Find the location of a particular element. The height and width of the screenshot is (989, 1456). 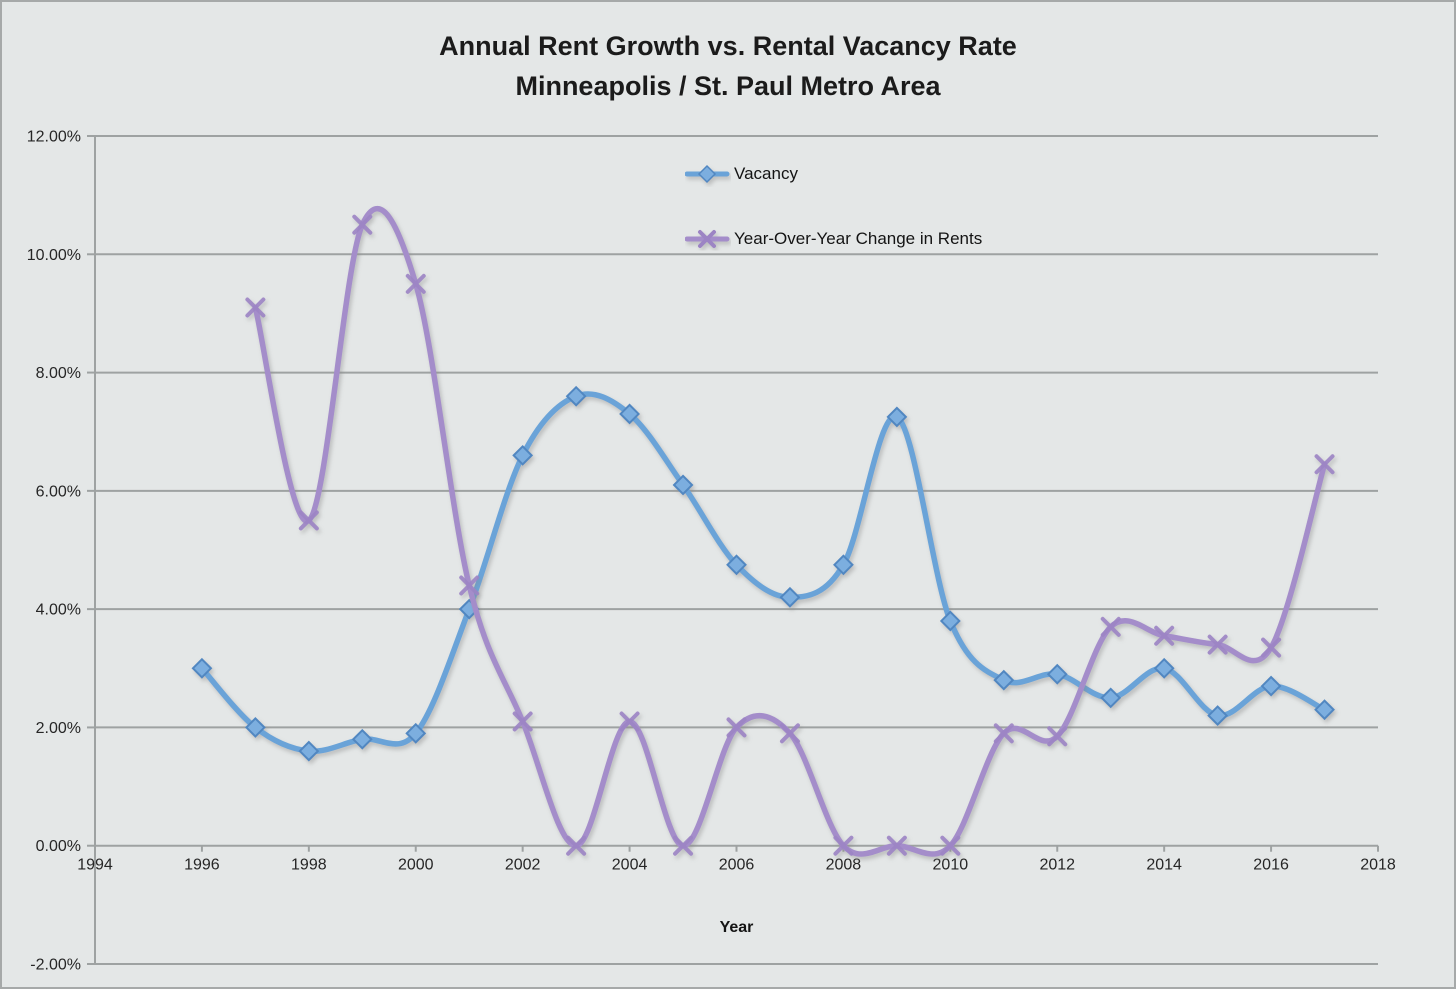

legend-label-rent-change: Year-Over-Year Change in Rents is located at coordinates (858, 238).